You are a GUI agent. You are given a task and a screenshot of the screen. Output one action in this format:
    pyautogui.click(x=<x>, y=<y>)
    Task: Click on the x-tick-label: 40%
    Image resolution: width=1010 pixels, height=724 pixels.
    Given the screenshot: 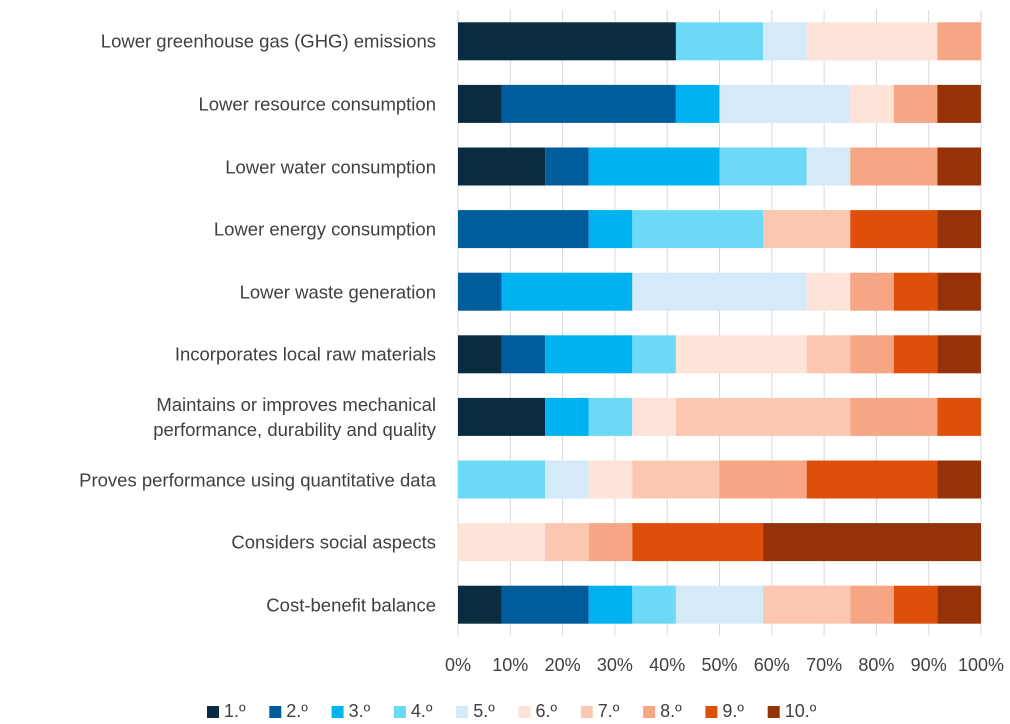 What is the action you would take?
    pyautogui.click(x=667, y=665)
    